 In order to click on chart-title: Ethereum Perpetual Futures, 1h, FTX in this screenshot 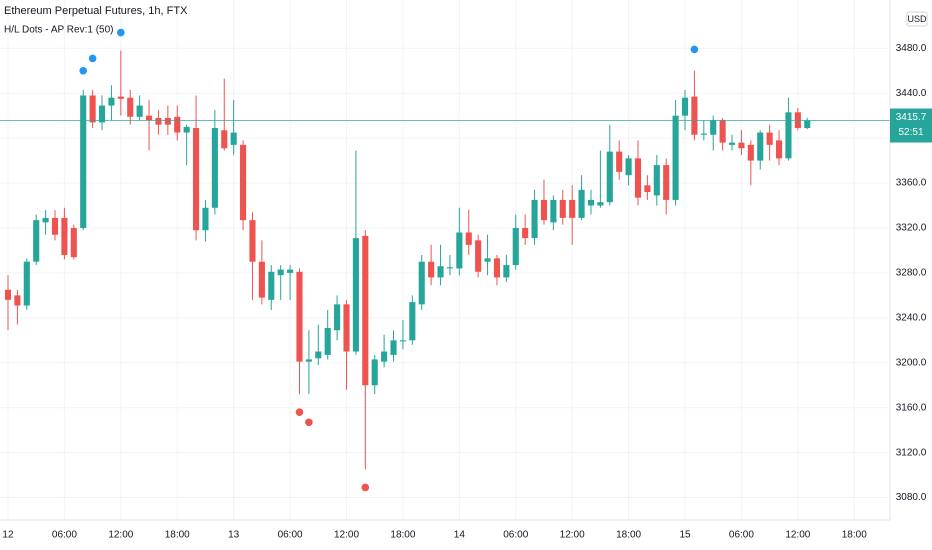, I will do `click(96, 11)`.